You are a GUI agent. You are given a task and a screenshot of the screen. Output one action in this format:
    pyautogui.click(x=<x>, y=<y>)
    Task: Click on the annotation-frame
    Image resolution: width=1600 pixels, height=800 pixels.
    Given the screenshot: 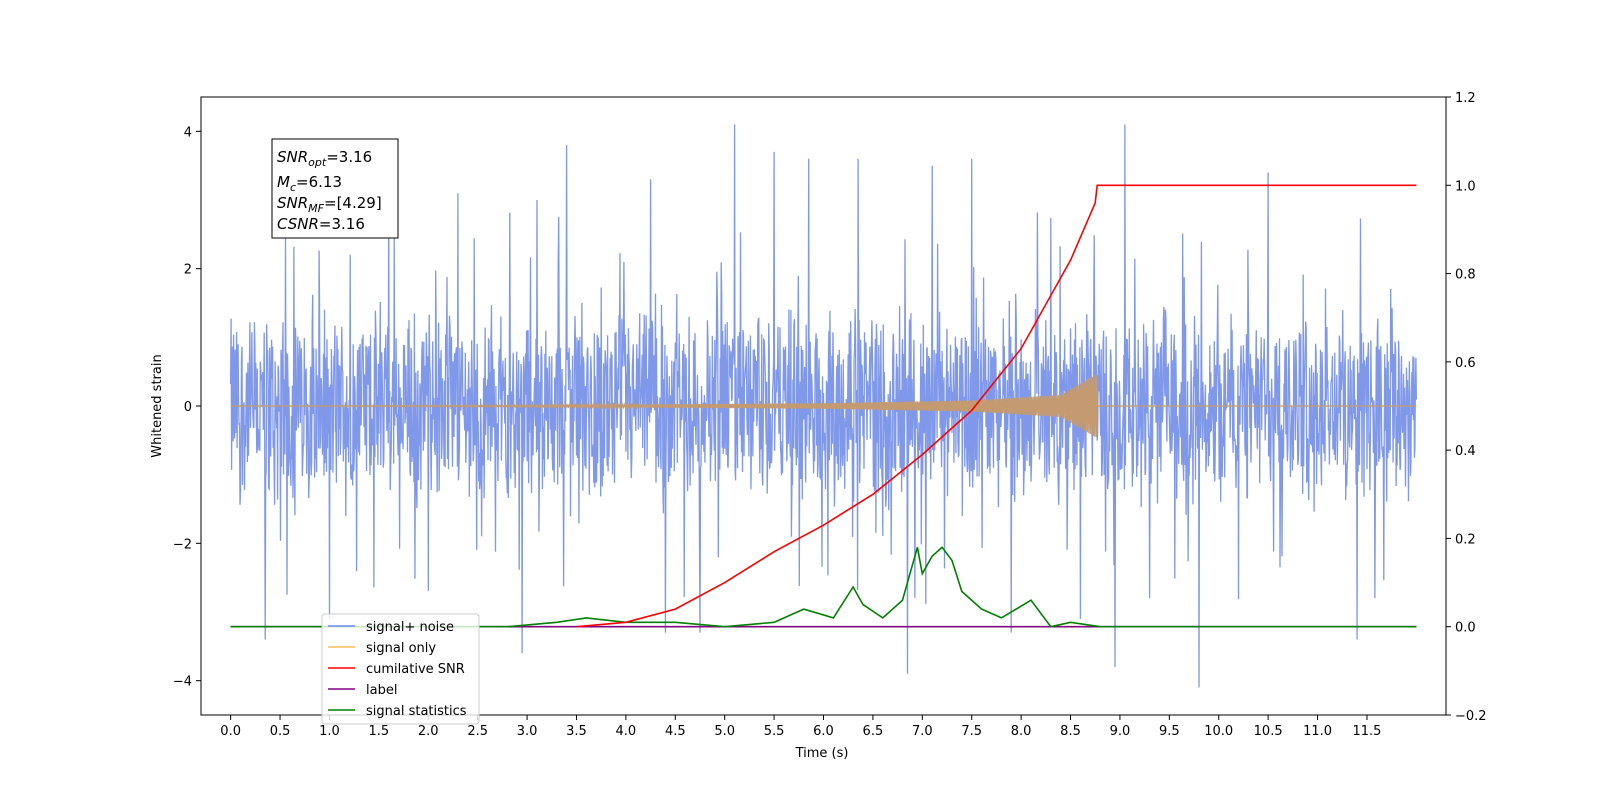 What is the action you would take?
    pyautogui.click(x=335, y=188)
    